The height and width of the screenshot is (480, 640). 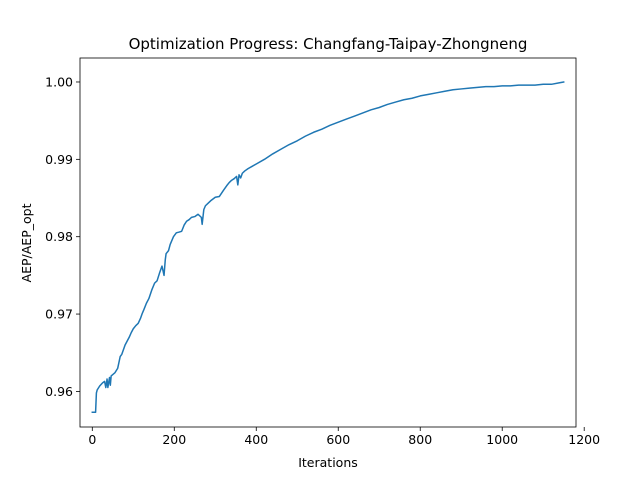 What do you see at coordinates (26, 242) in the screenshot?
I see `y-axis-label: AEP/AEP_opt` at bounding box center [26, 242].